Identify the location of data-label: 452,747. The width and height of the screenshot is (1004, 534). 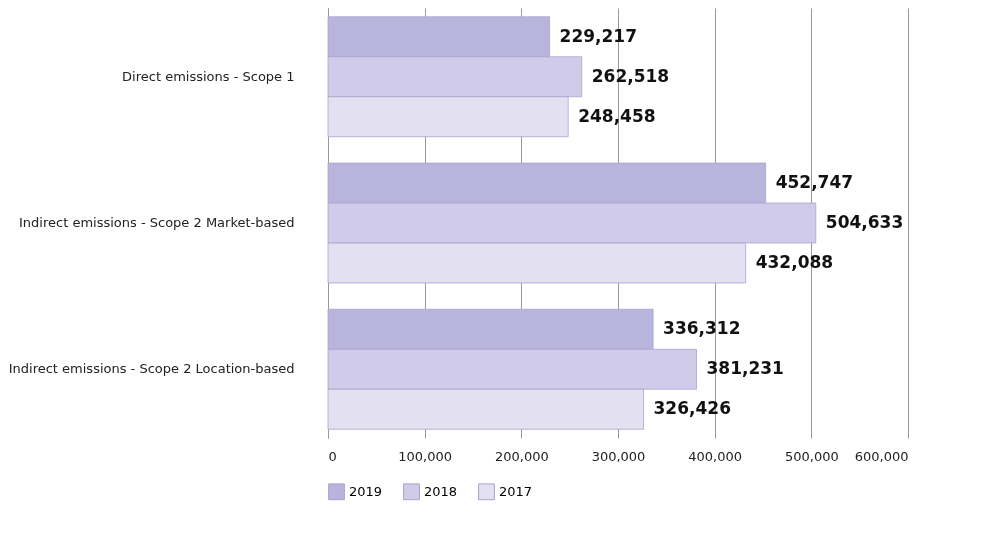
(814, 182).